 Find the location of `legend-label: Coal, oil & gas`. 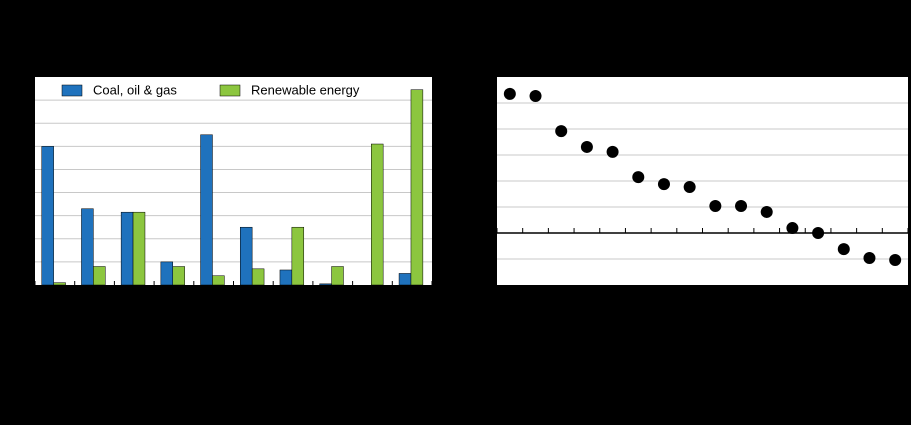

legend-label: Coal, oil & gas is located at coordinates (135, 89).